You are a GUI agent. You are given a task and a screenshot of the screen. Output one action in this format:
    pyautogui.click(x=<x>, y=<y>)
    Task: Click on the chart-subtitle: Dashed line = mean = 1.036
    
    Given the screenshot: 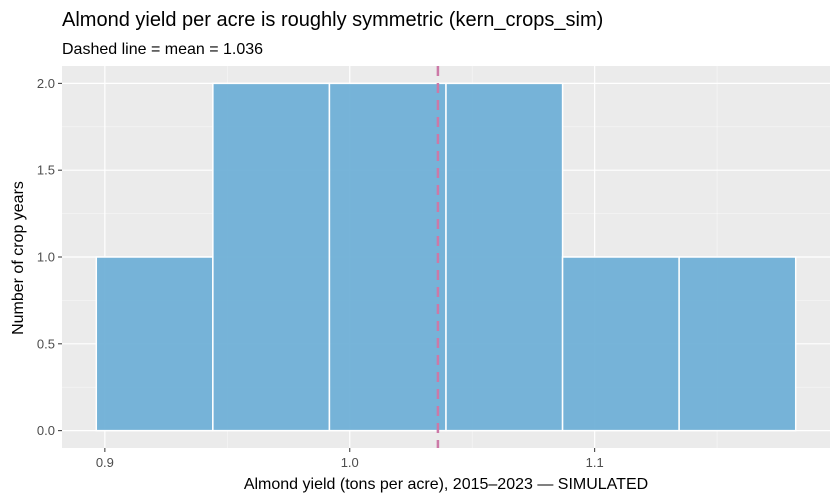 What is the action you would take?
    pyautogui.click(x=162, y=49)
    